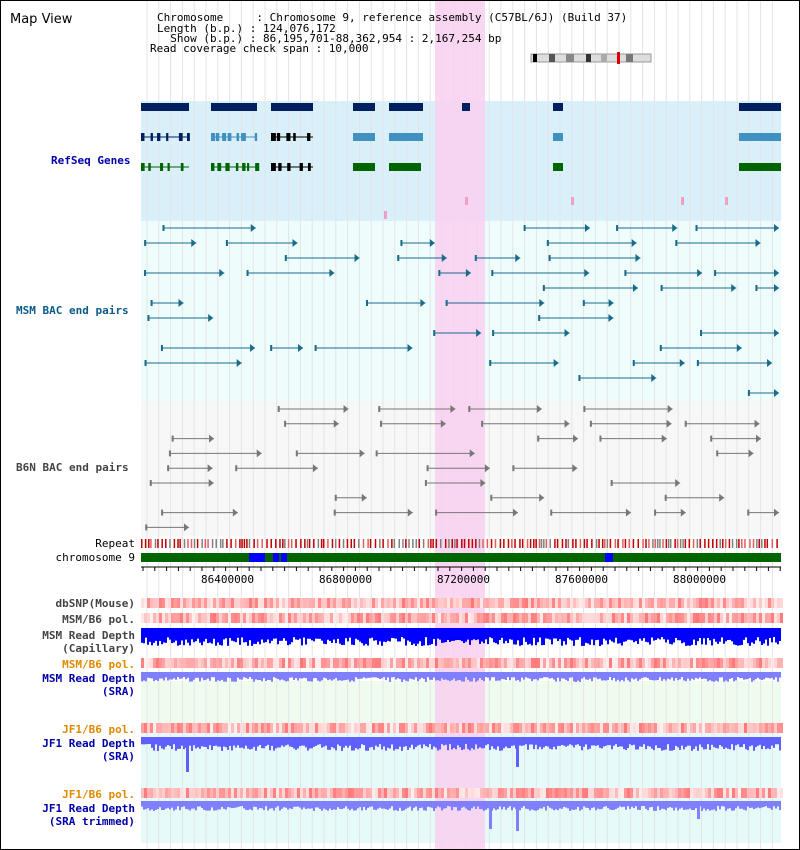 This screenshot has height=850, width=800. What do you see at coordinates (98, 664) in the screenshot?
I see `msm-b6-pol-sra-label: MSM/B6 pol.` at bounding box center [98, 664].